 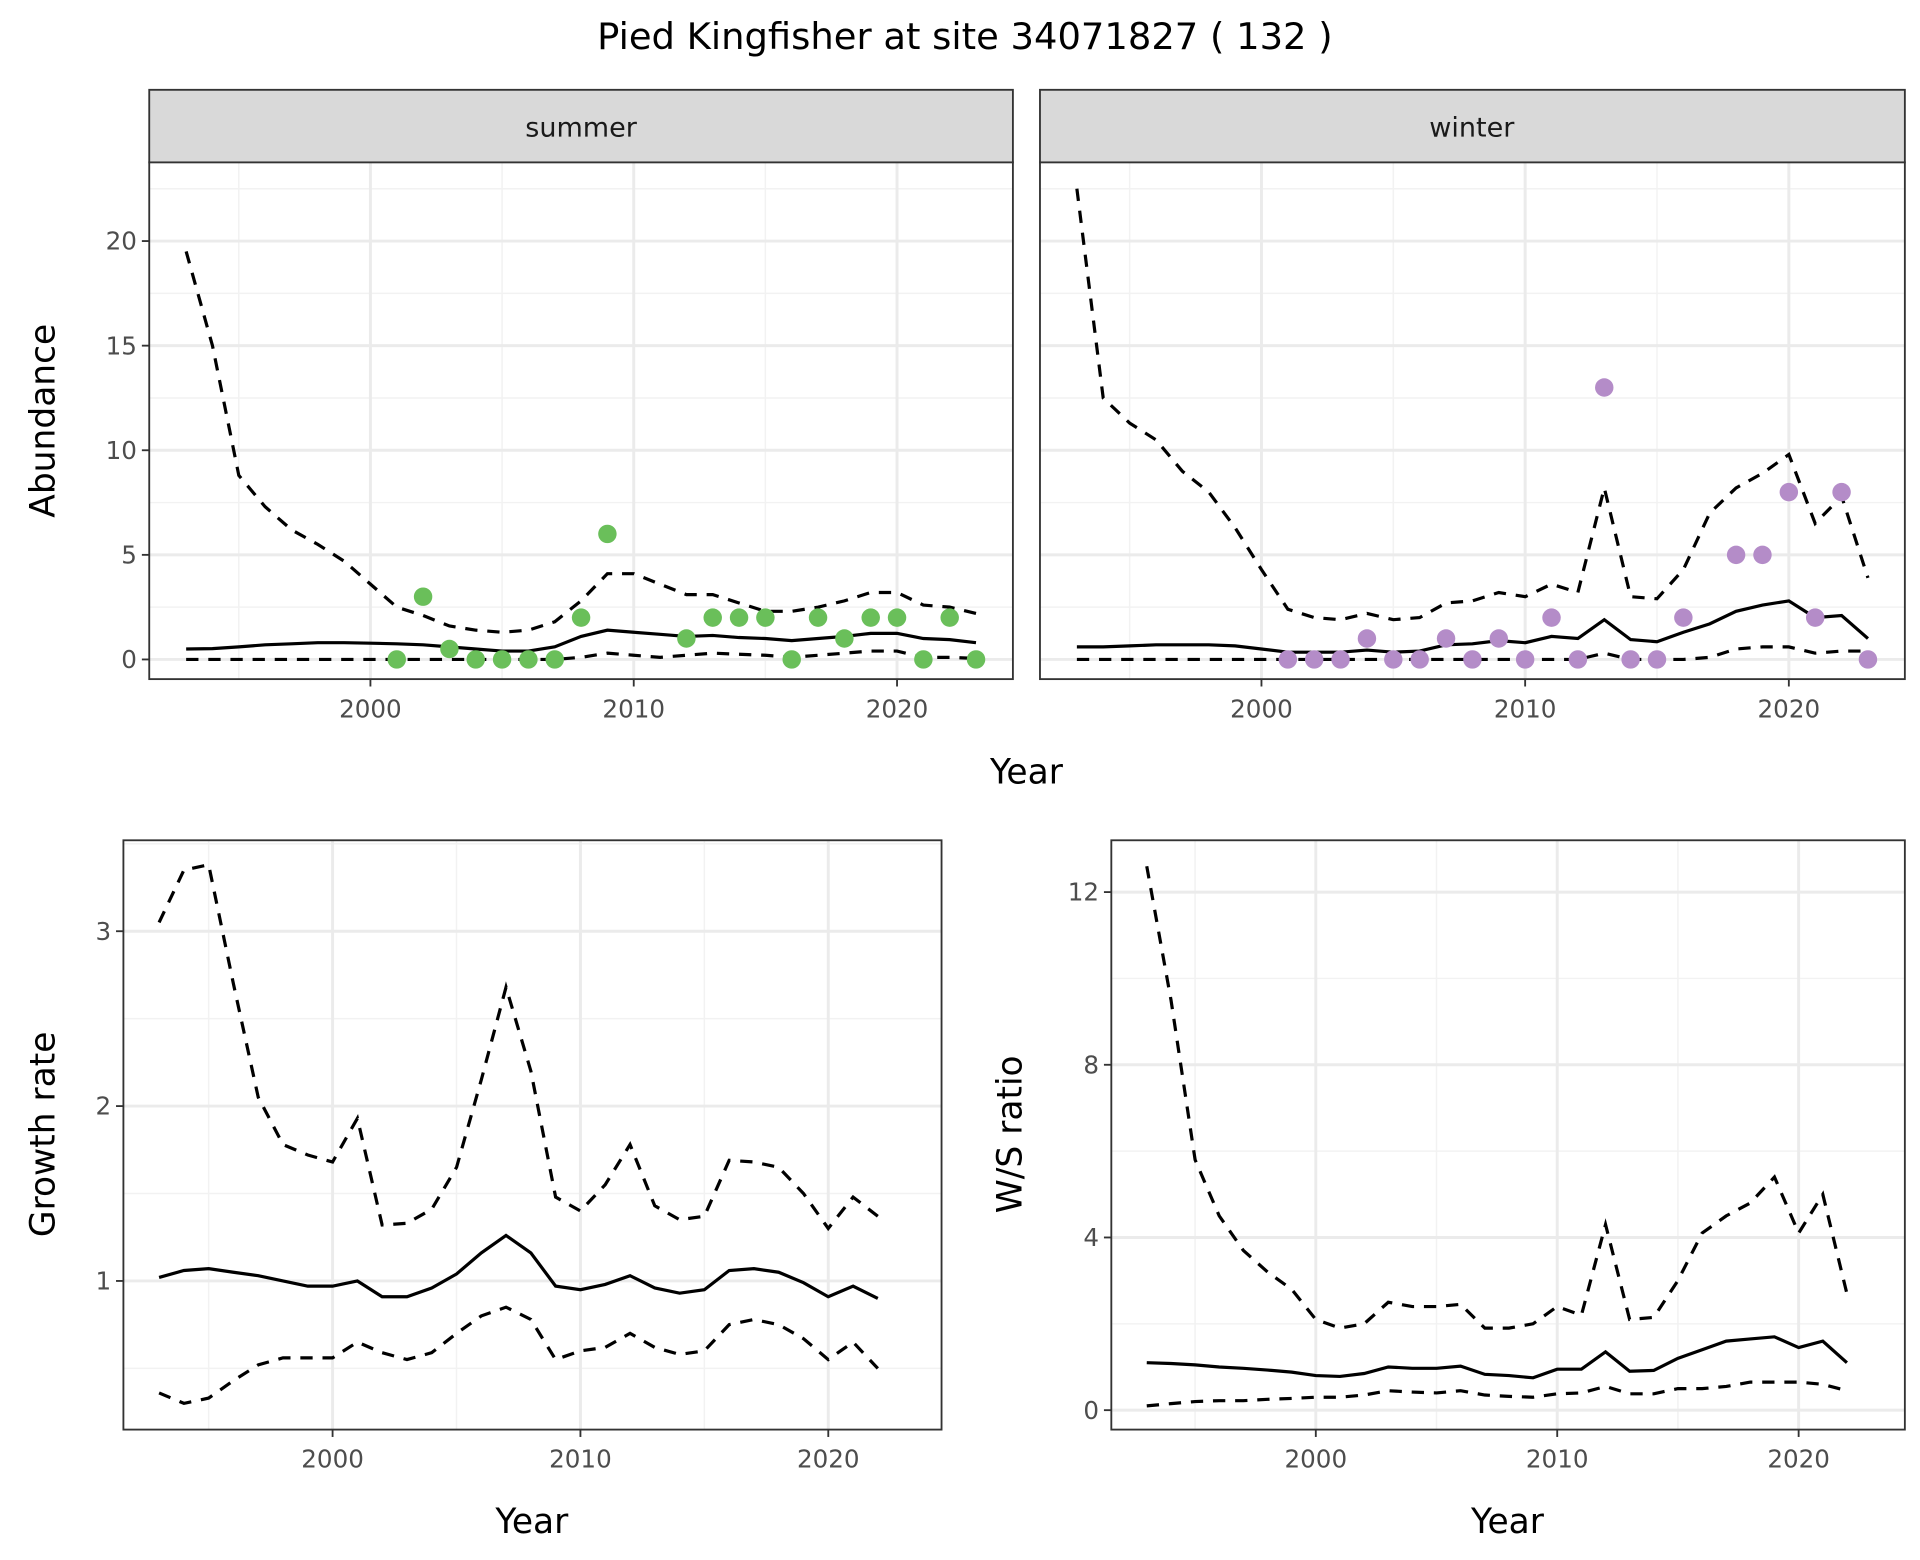 I want to click on x-axis-title-ws: Year, so click(x=1507, y=1522).